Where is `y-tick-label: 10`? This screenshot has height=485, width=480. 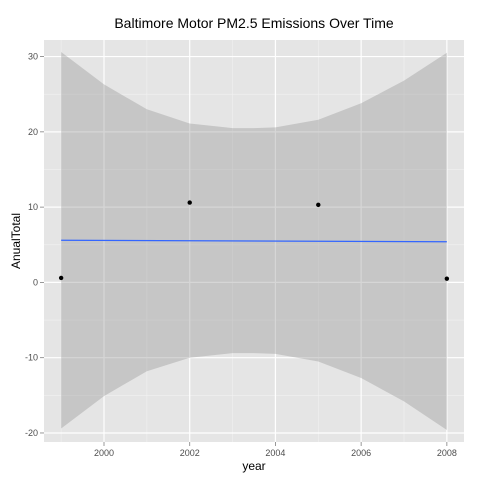
y-tick-label: 10 is located at coordinates (33, 207).